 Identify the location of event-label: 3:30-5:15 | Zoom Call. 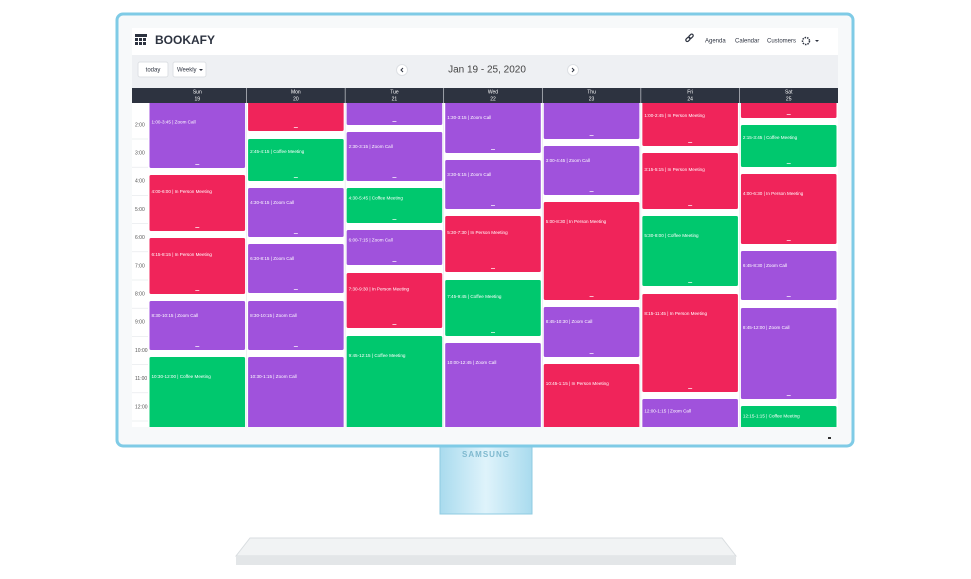
(469, 174).